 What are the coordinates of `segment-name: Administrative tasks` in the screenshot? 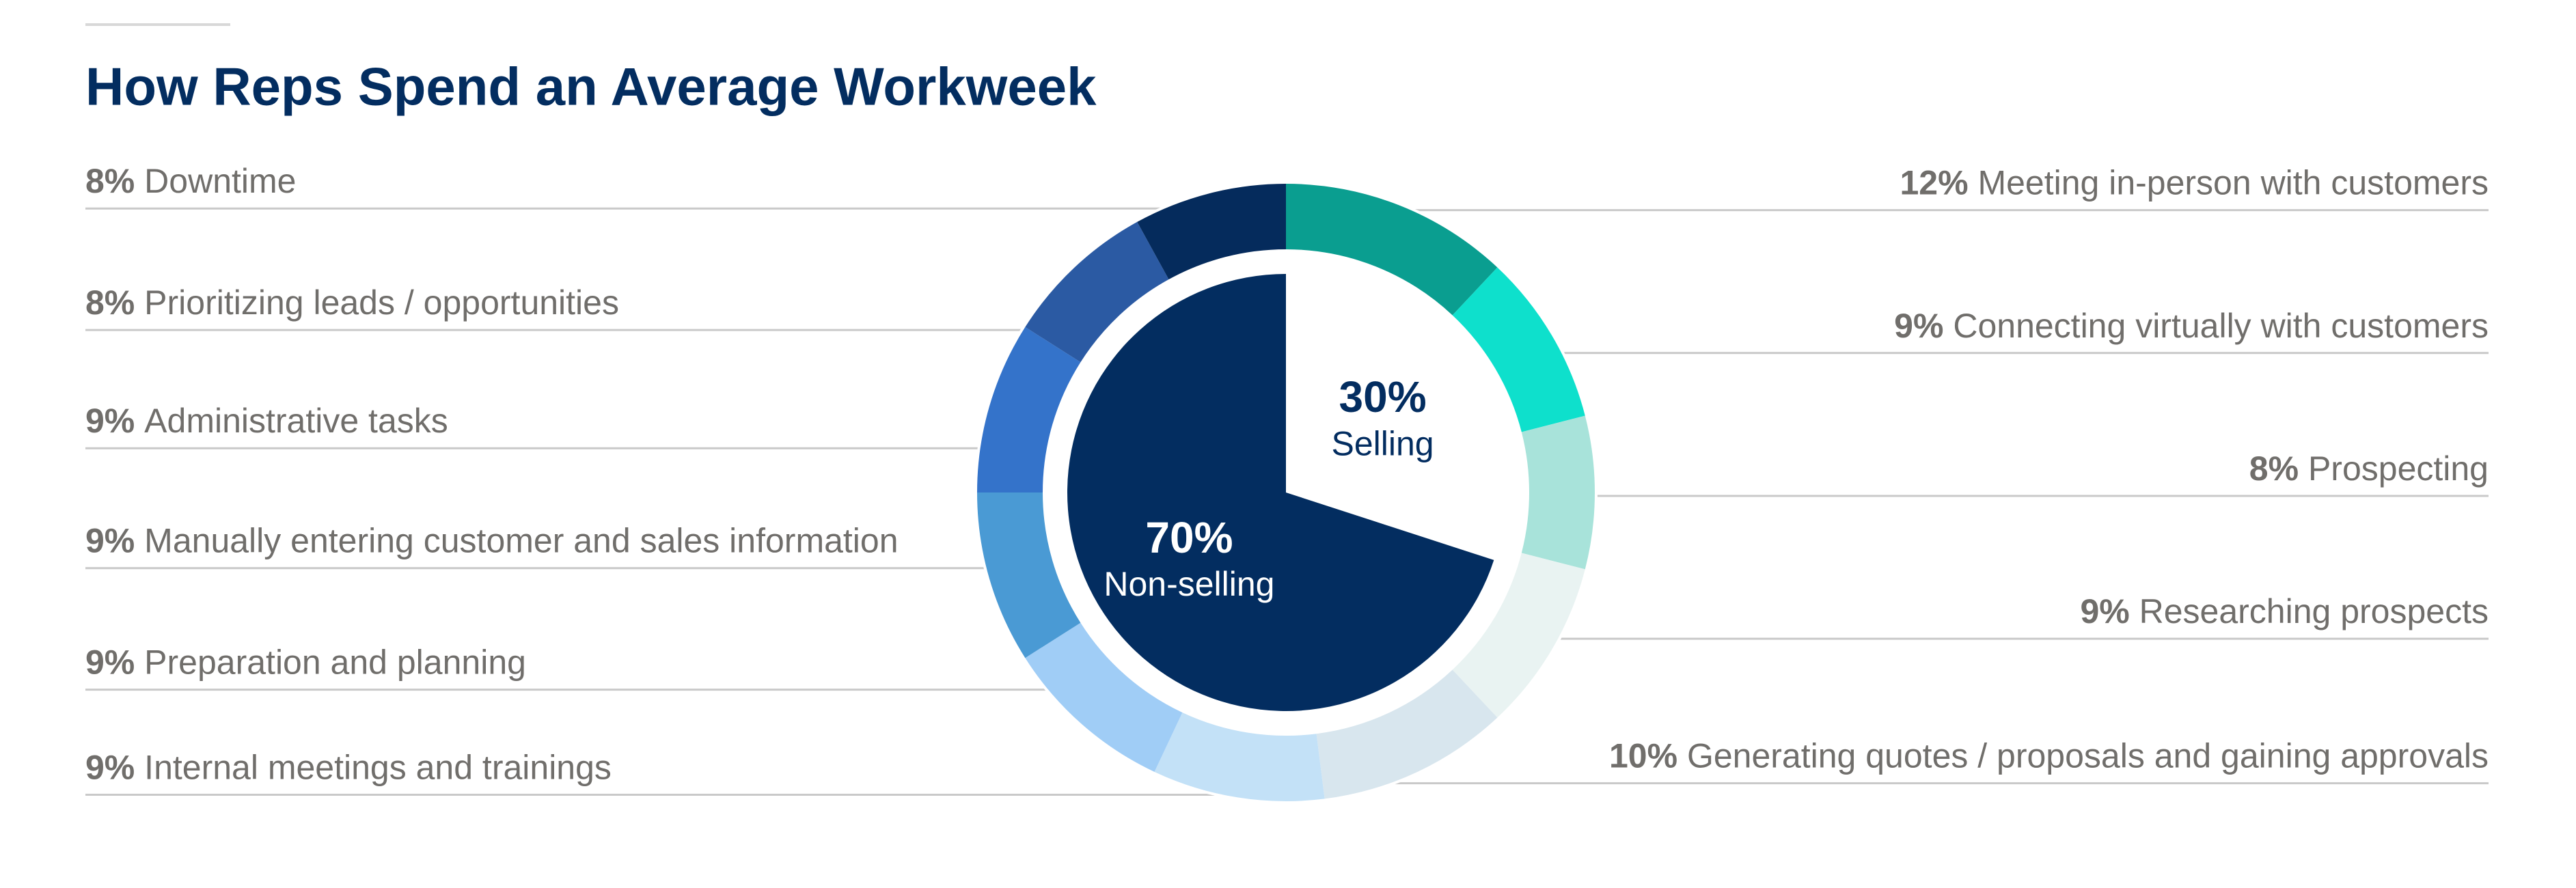 It's located at (296, 421).